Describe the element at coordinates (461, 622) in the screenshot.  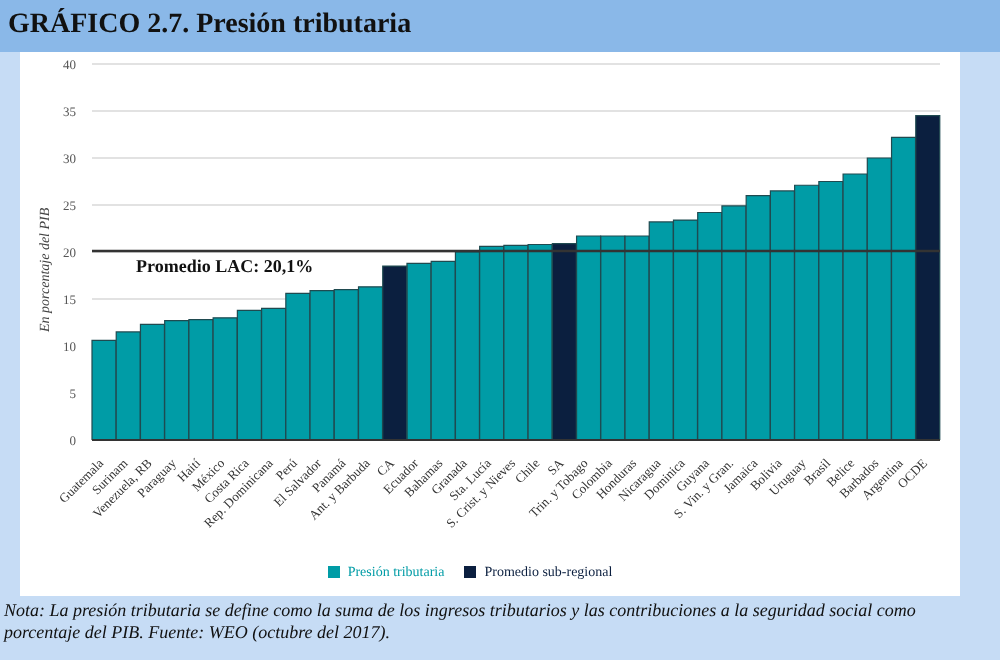
I see `text: Nota: La presión tributaria se define como la suma de los ingresos tributarios y las contribuciones a la seguridad social como porcentaje del PIB. Fuente: WEO (octubre del 2017).` at that location.